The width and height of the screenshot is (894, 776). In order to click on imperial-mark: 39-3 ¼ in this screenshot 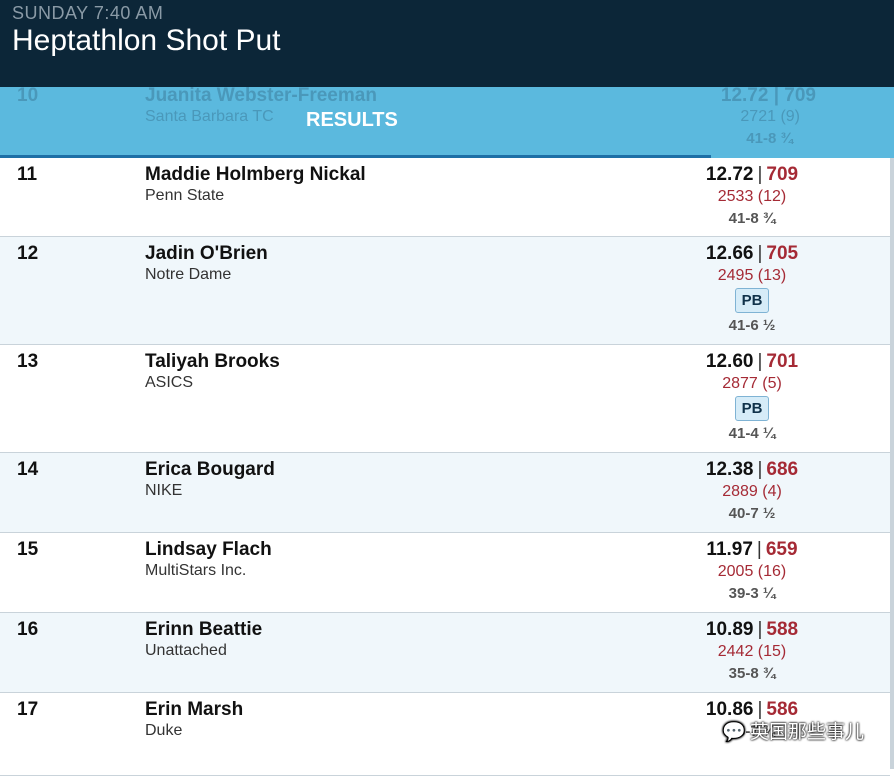, I will do `click(752, 593)`.